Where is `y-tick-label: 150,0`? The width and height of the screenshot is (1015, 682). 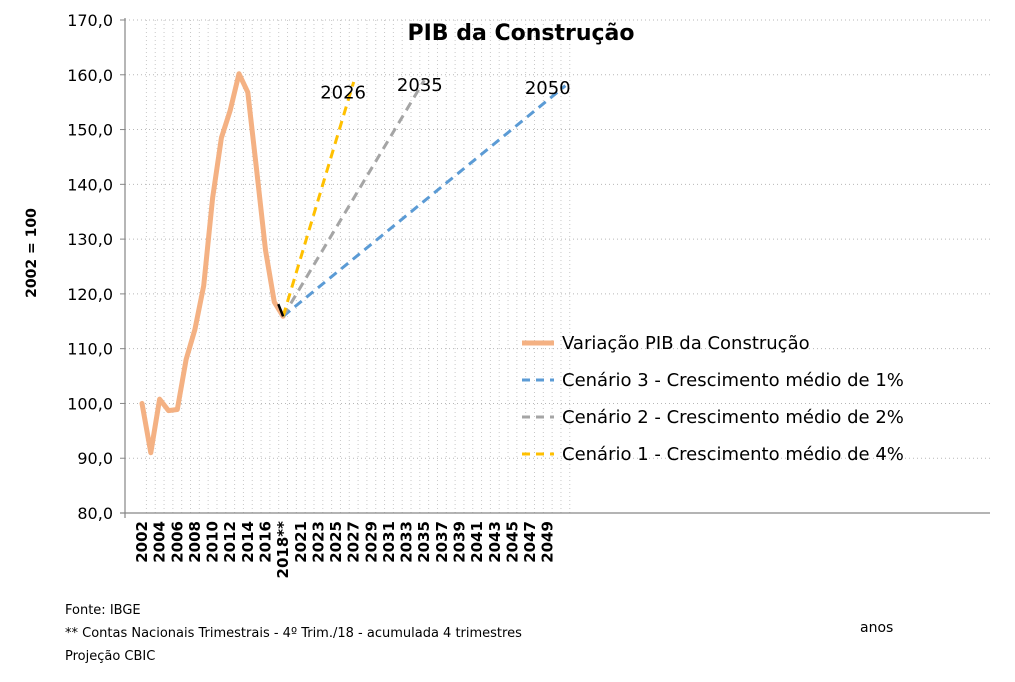 y-tick-label: 150,0 is located at coordinates (90, 130).